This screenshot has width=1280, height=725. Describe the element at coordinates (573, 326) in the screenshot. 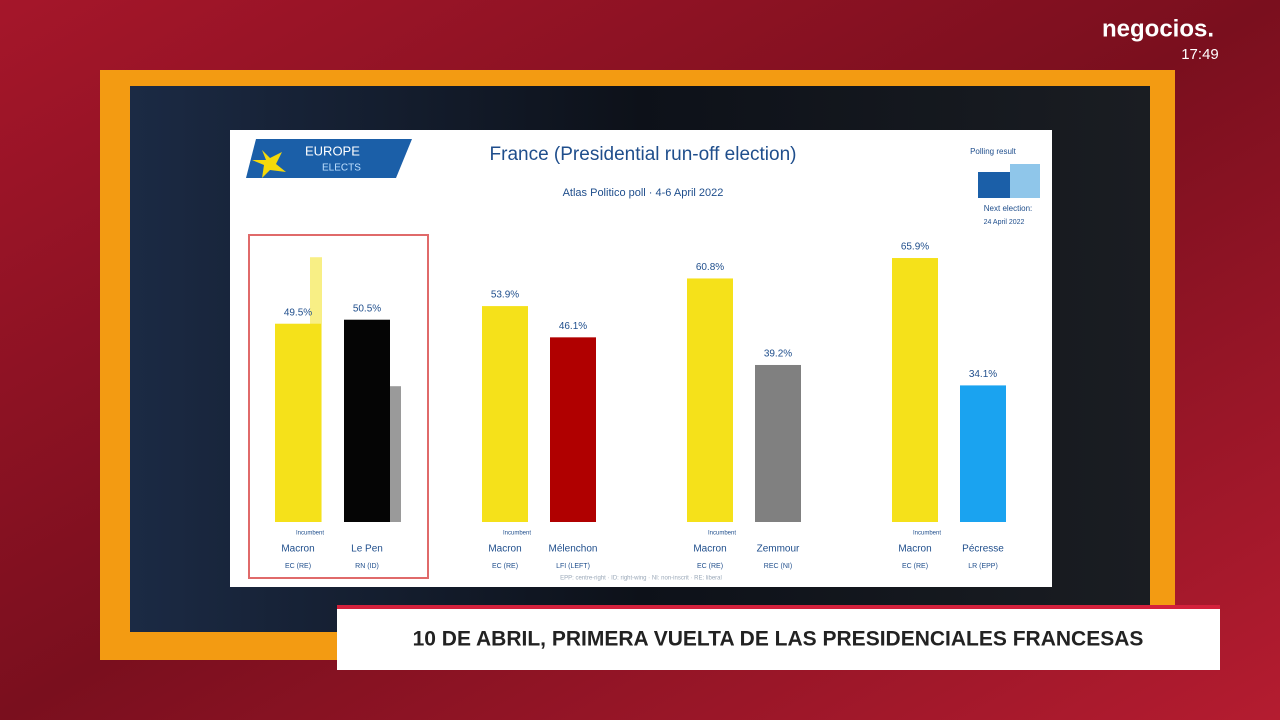

I see `value-label: 46.1%` at that location.